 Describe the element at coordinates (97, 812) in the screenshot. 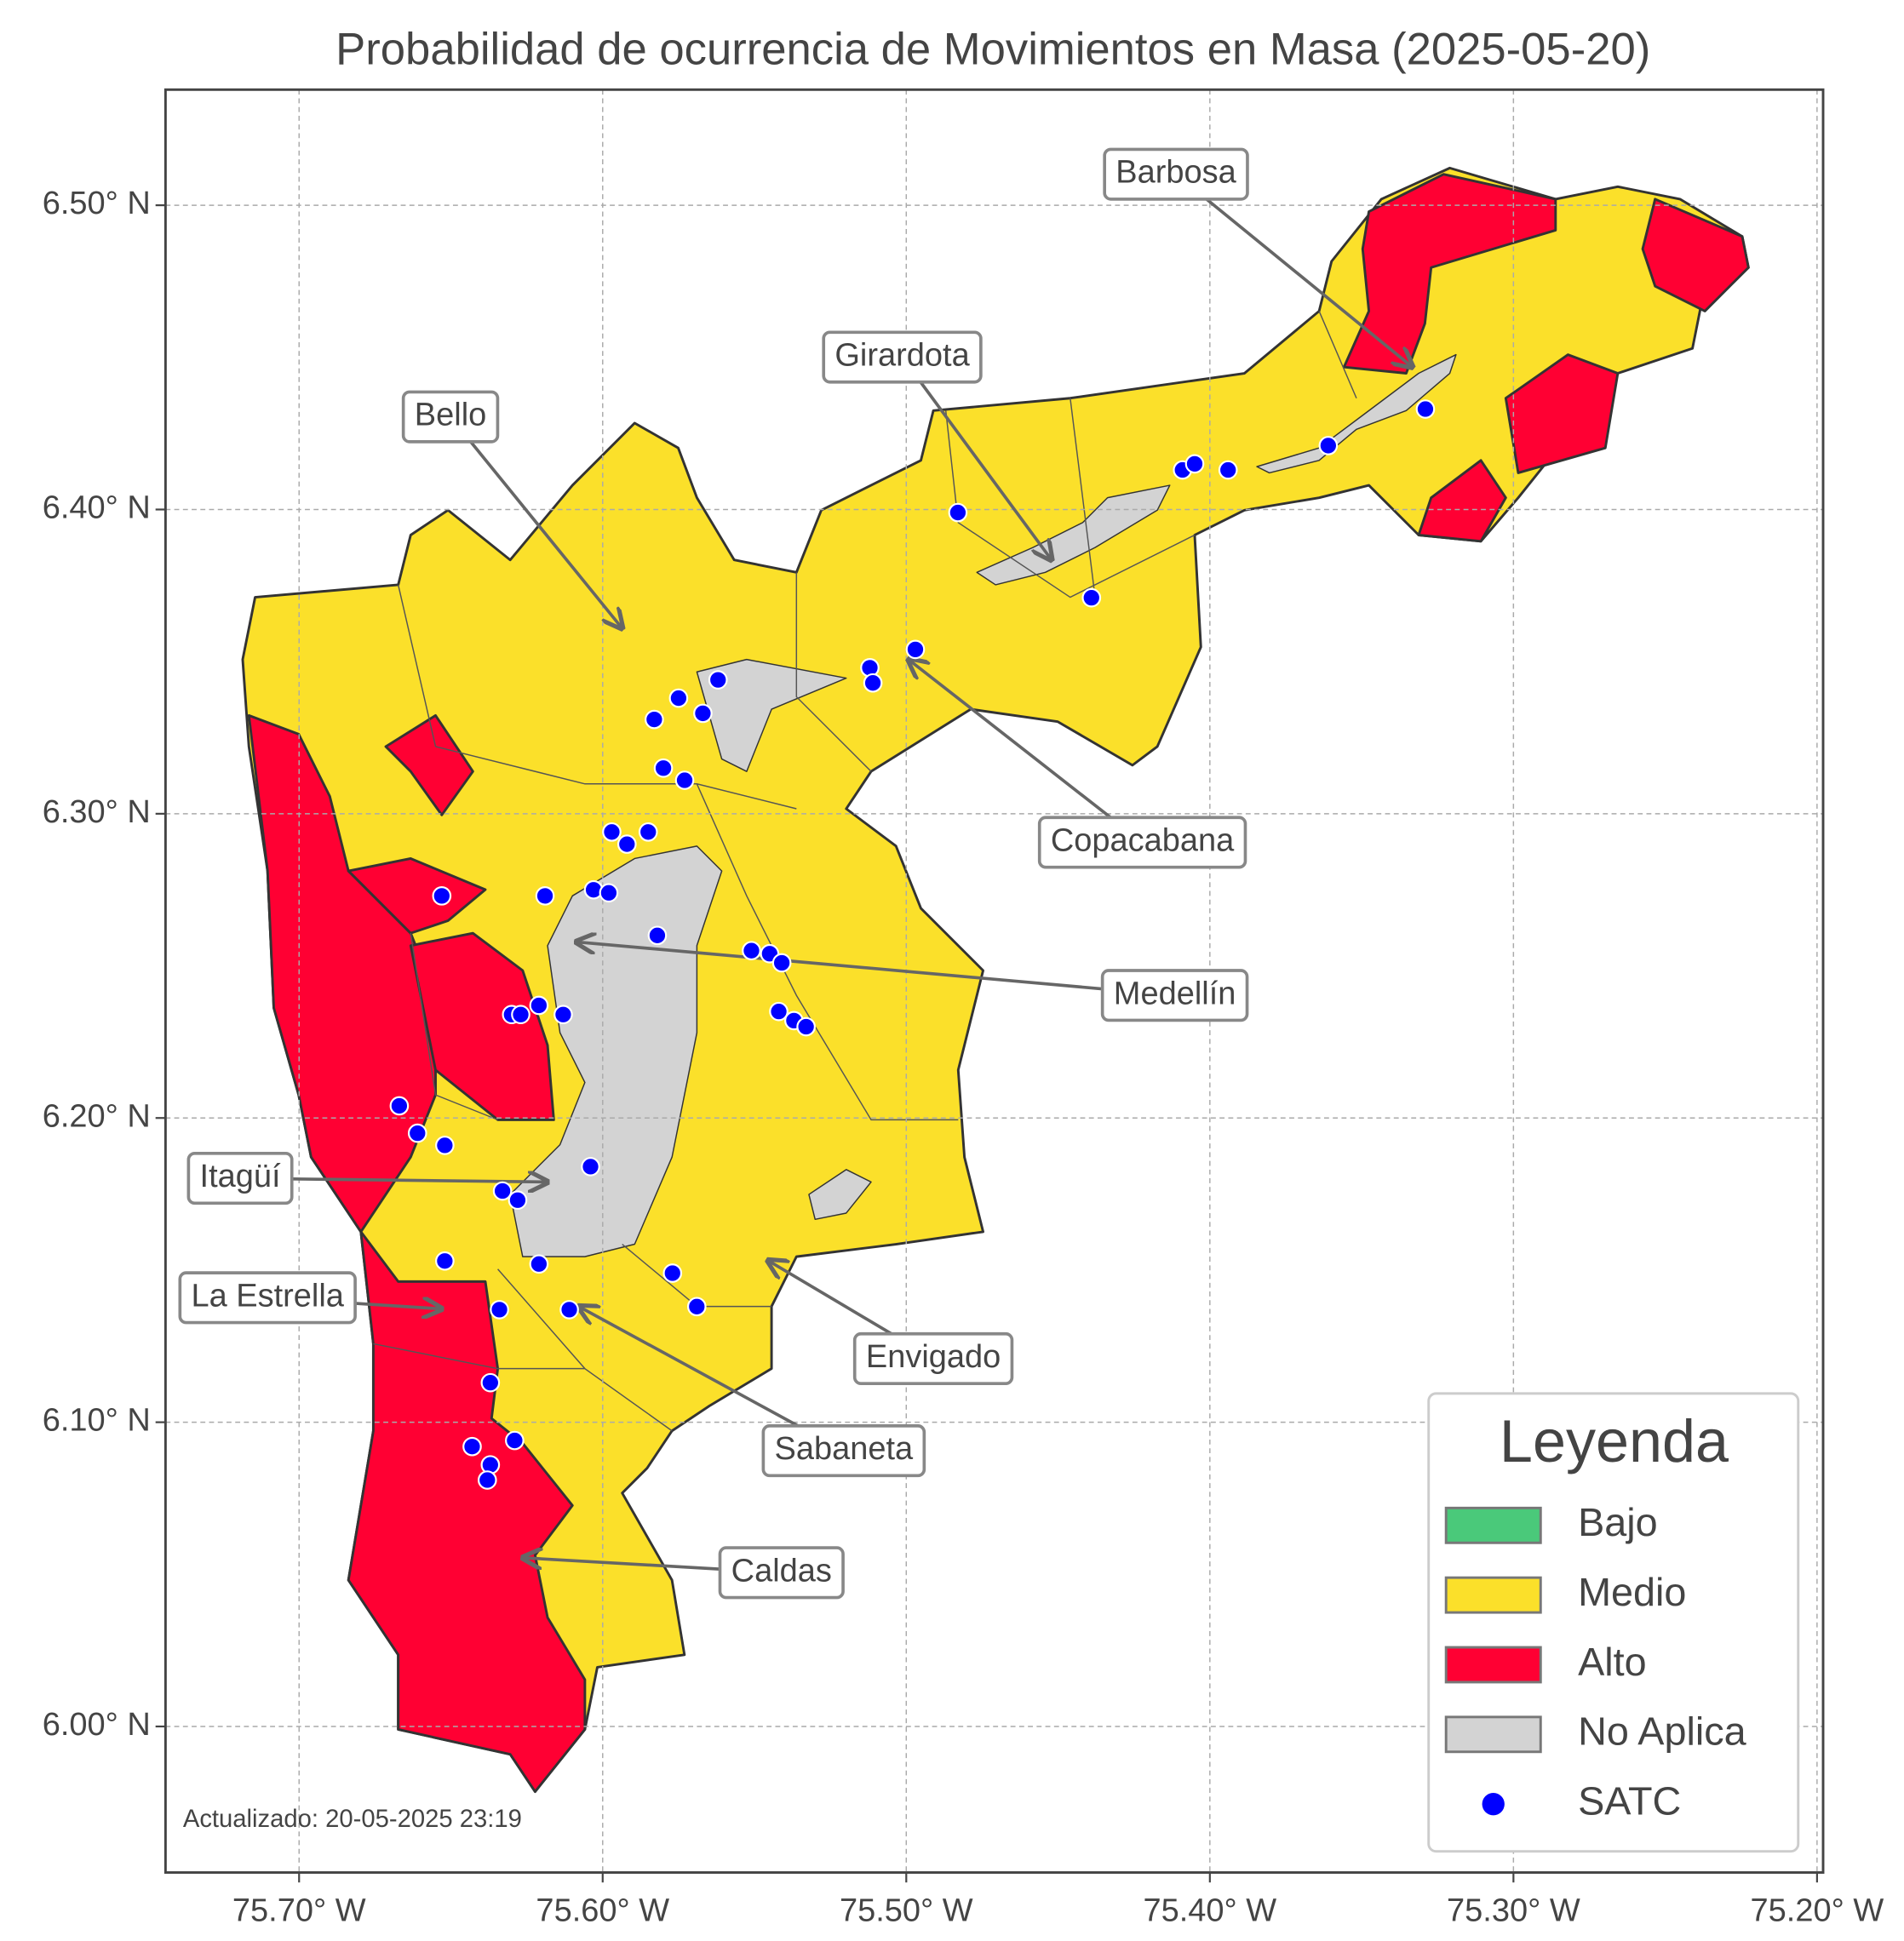

I see `y-tick-label: 6.30° N` at that location.